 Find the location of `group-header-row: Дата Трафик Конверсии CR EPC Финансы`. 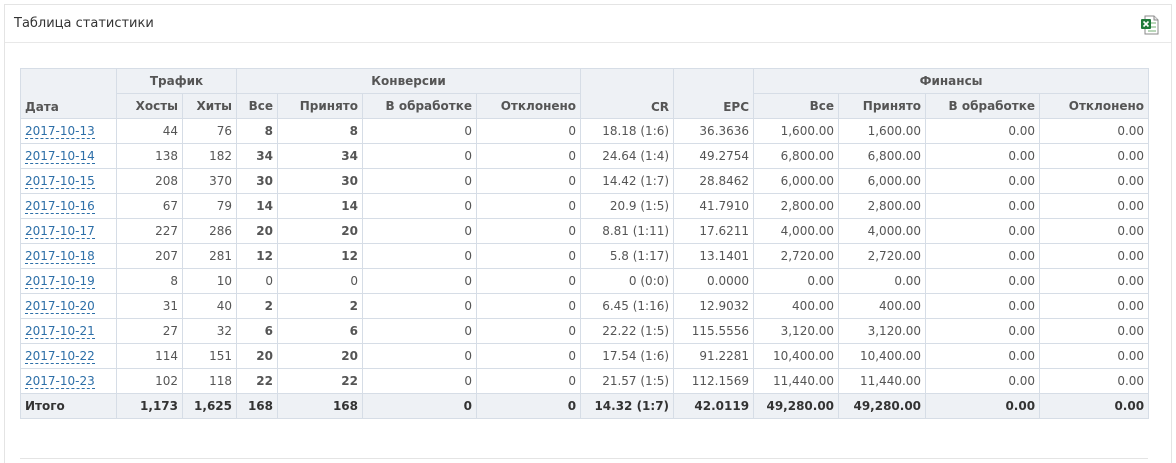

group-header-row: Дата Трафик Конверсии CR EPC Финансы is located at coordinates (585, 93).